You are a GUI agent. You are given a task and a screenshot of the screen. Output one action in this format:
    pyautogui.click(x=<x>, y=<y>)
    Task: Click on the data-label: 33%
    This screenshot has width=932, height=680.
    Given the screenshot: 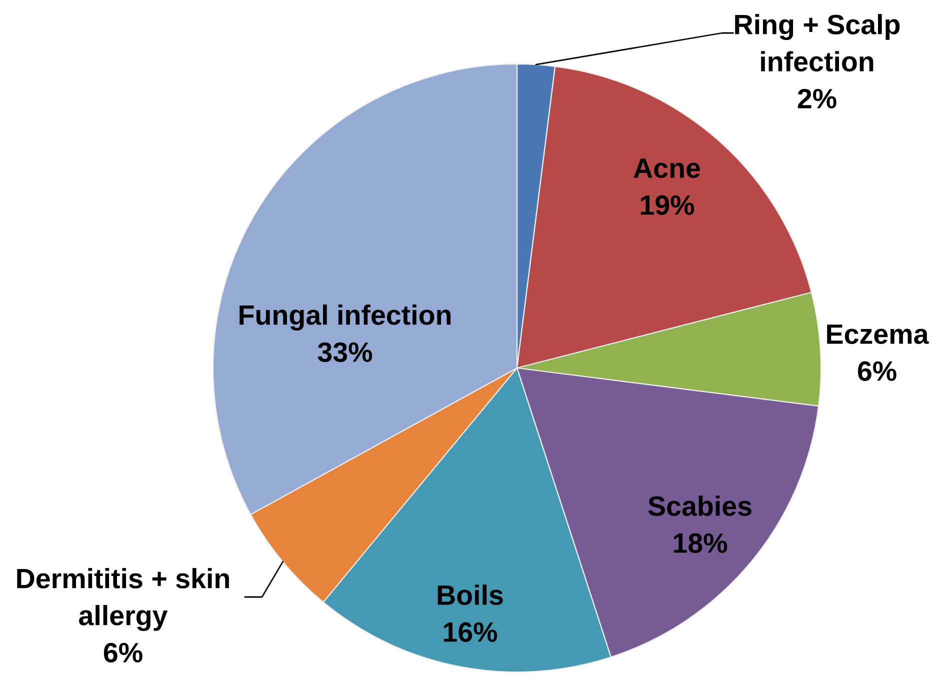 What is the action you would take?
    pyautogui.click(x=345, y=352)
    